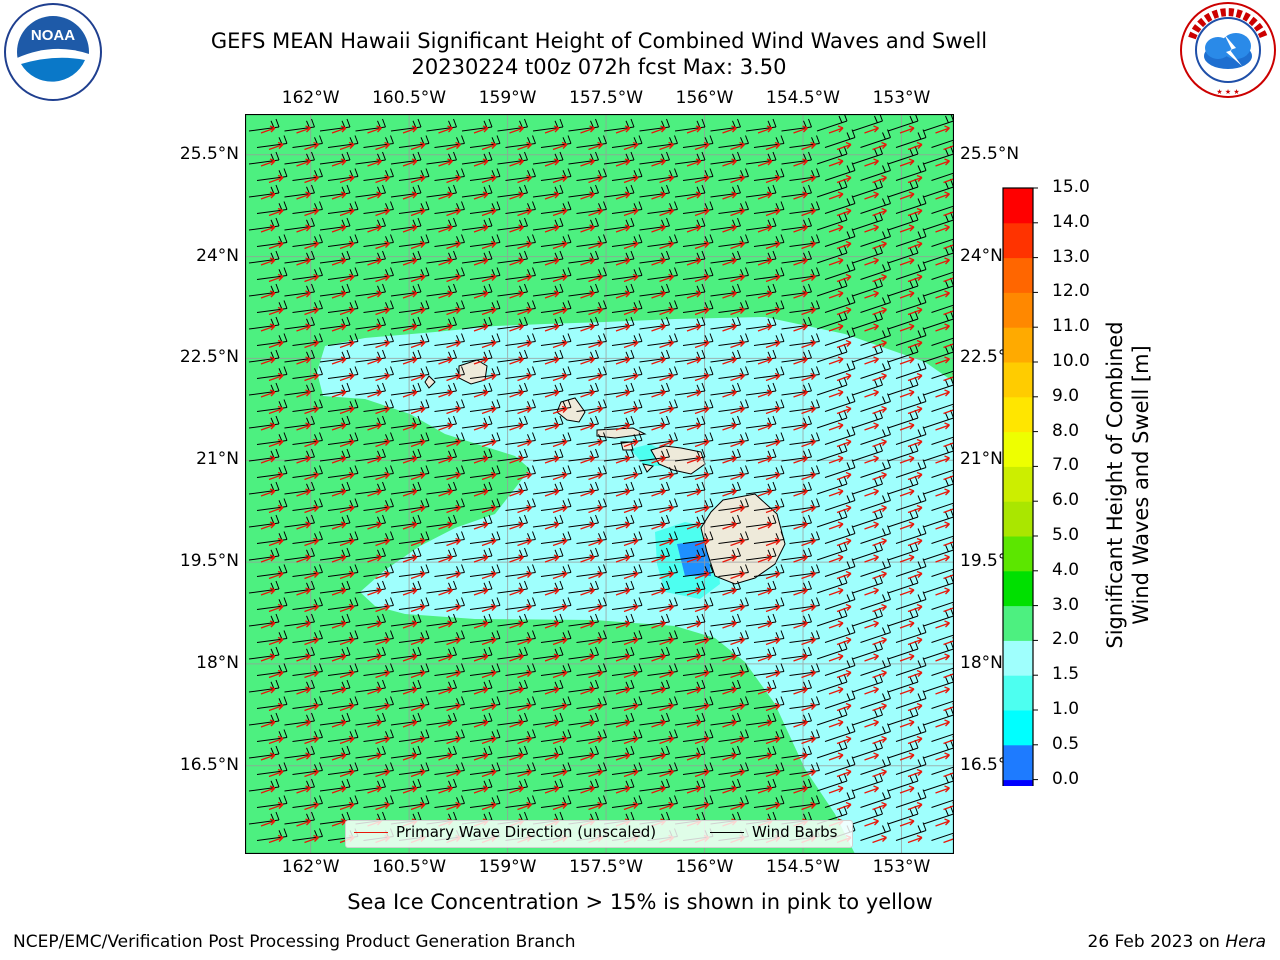 The height and width of the screenshot is (960, 1280). What do you see at coordinates (209, 561) in the screenshot?
I see `lat-tick-label: 19.5°N` at bounding box center [209, 561].